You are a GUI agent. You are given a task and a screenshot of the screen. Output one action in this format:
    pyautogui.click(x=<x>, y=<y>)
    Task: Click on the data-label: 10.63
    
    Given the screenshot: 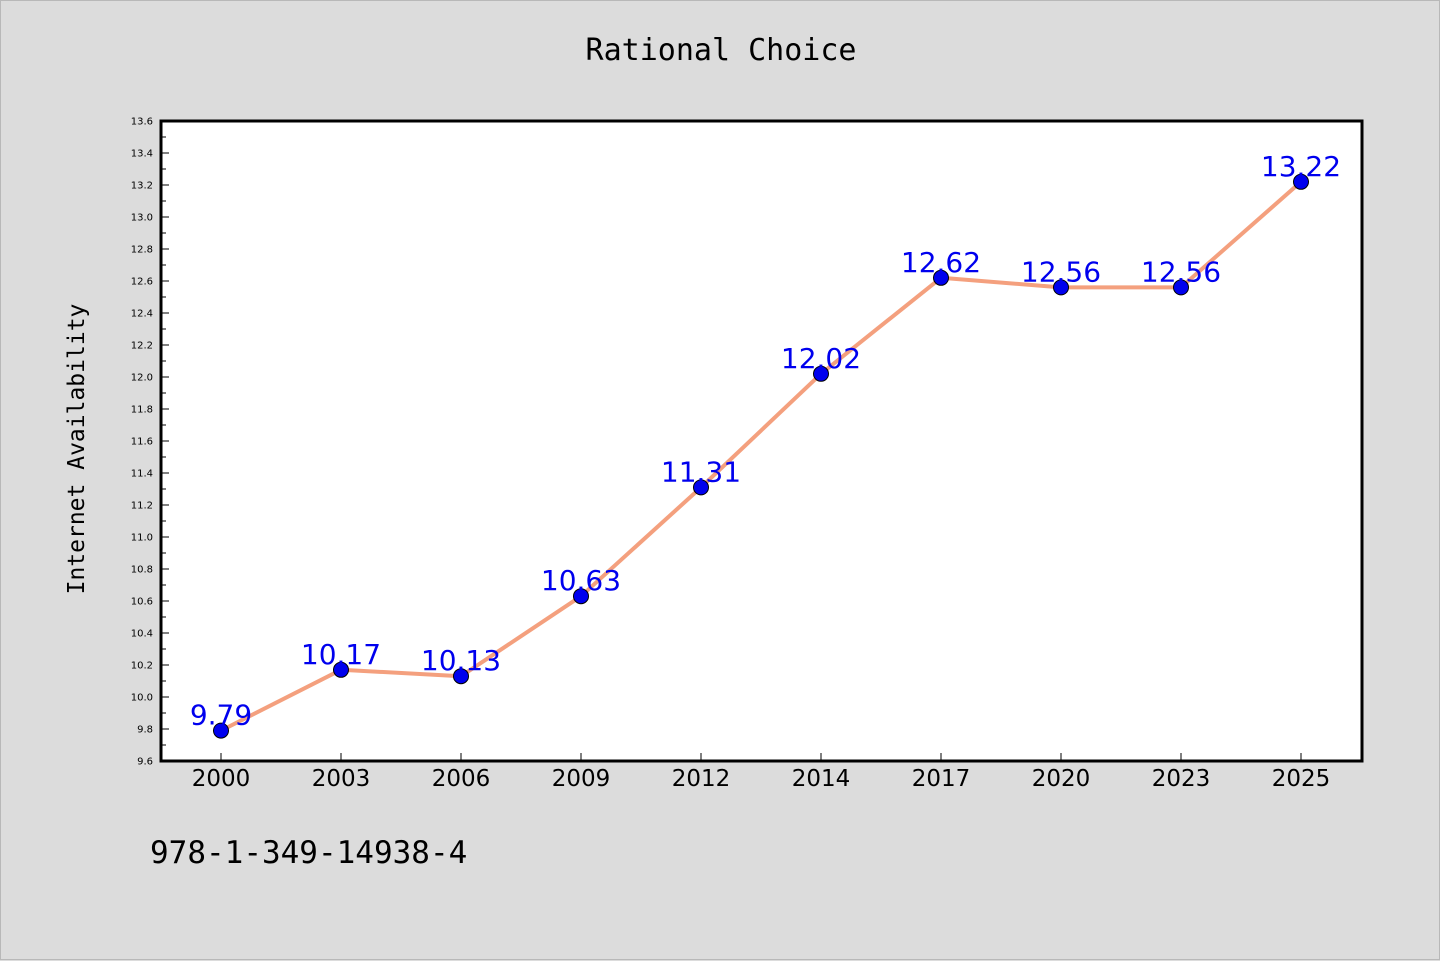 What is the action you would take?
    pyautogui.click(x=581, y=580)
    